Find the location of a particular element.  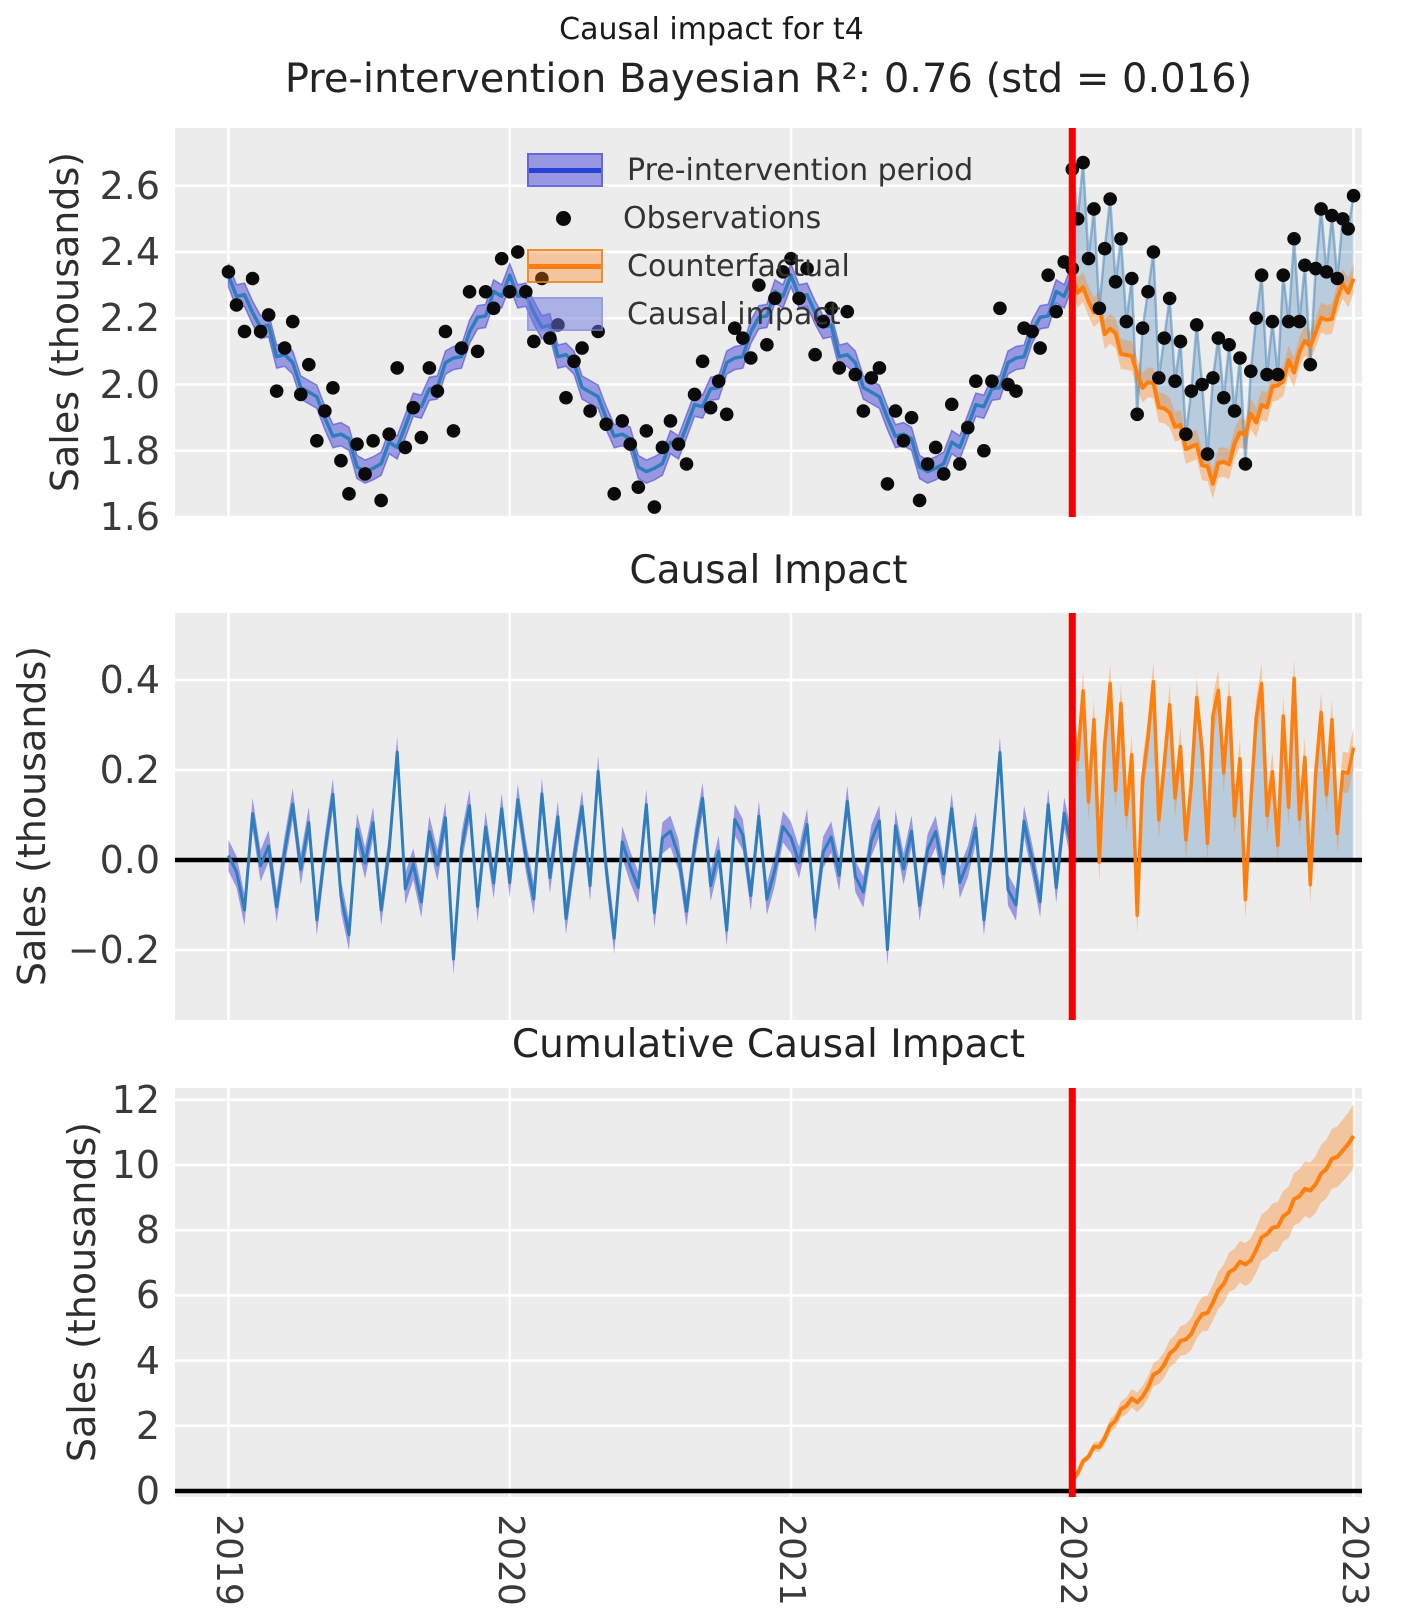

impact-post-line is located at coordinates (1213, 797).